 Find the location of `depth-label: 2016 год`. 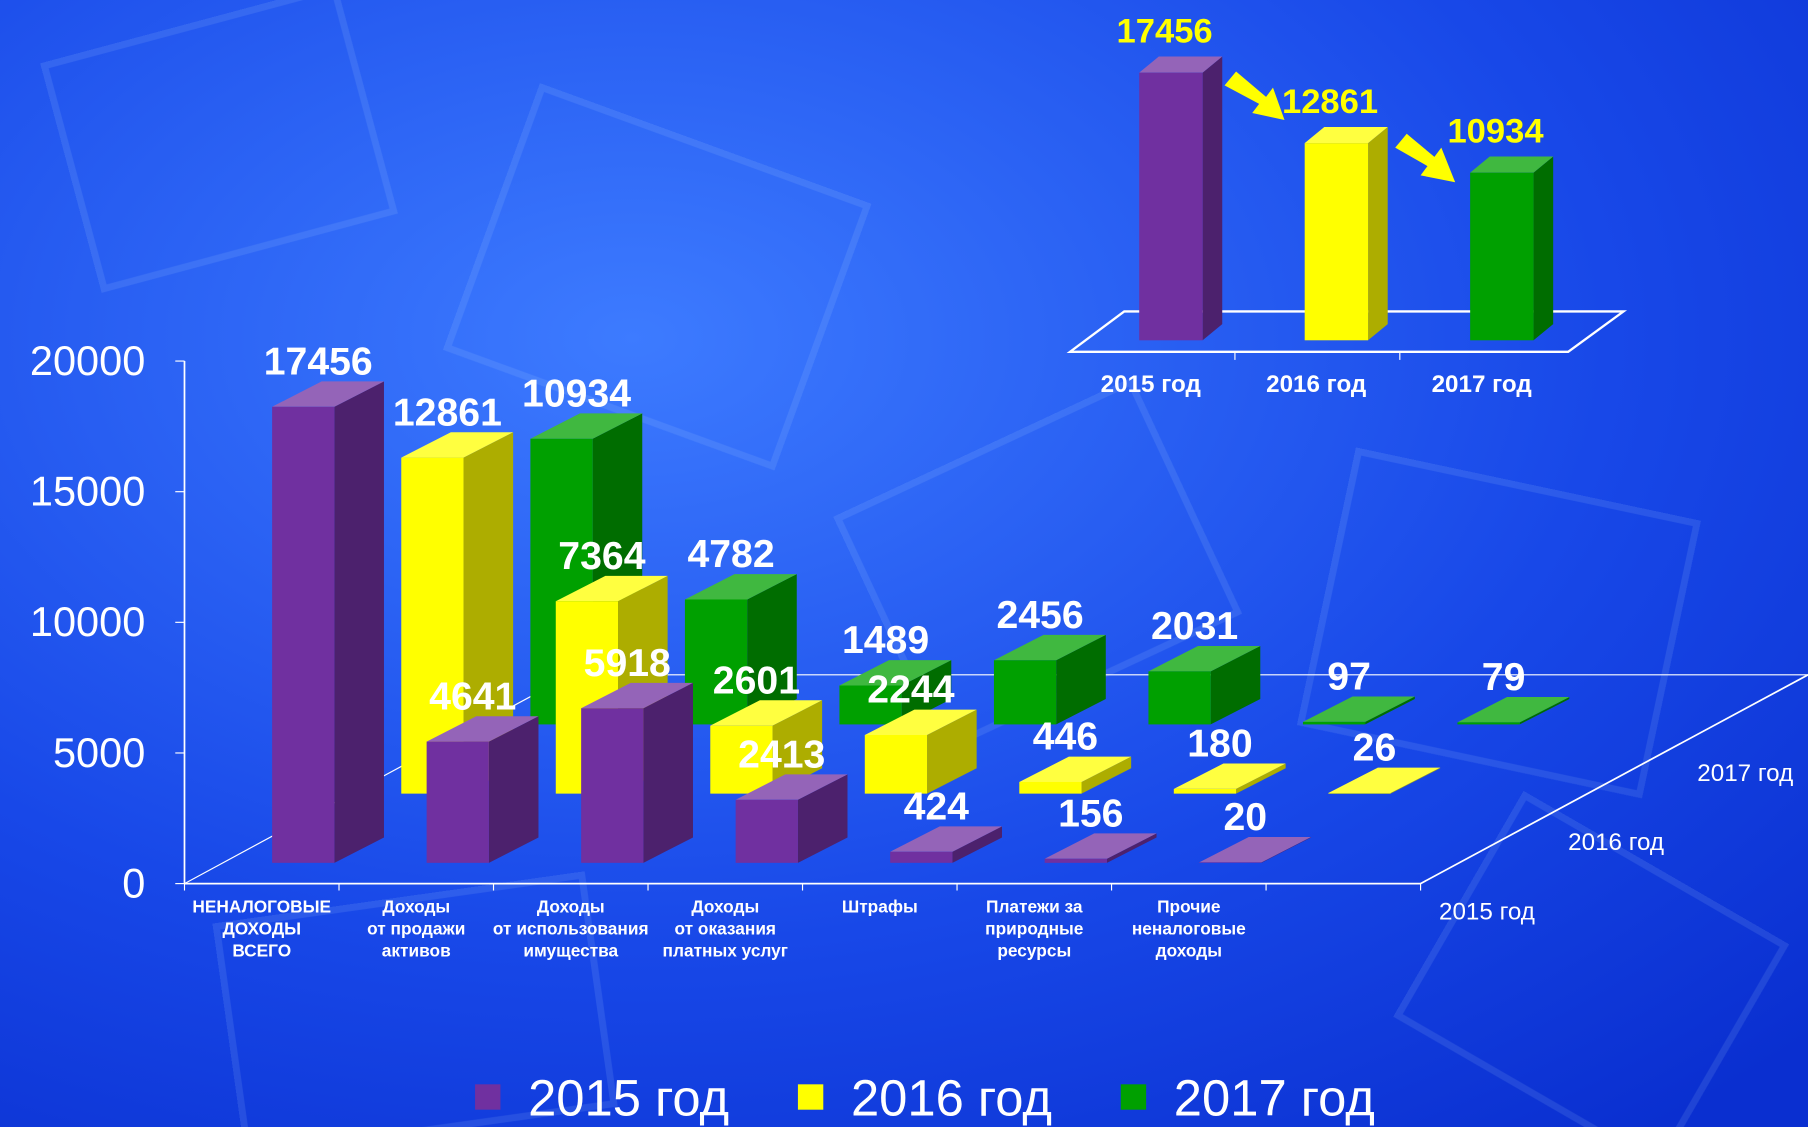

depth-label: 2016 год is located at coordinates (1616, 842).